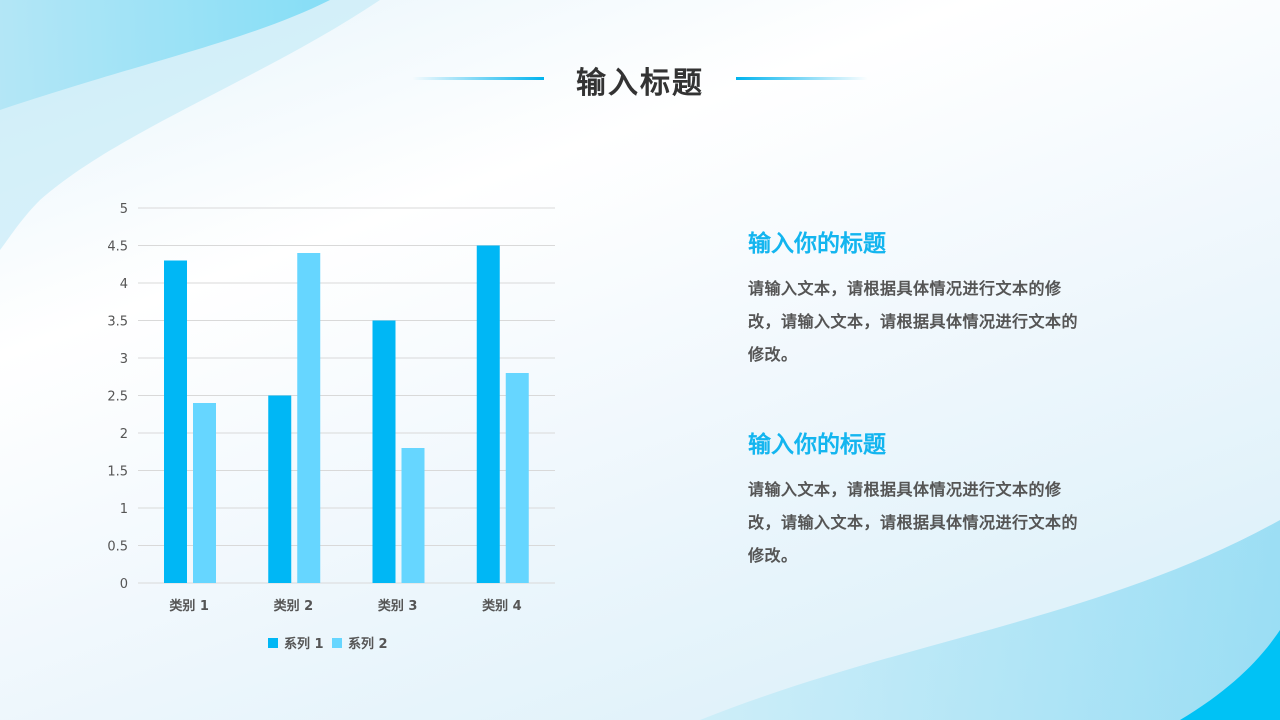 The height and width of the screenshot is (720, 1280). What do you see at coordinates (117, 547) in the screenshot?
I see `y-tick-label: 0.5` at bounding box center [117, 547].